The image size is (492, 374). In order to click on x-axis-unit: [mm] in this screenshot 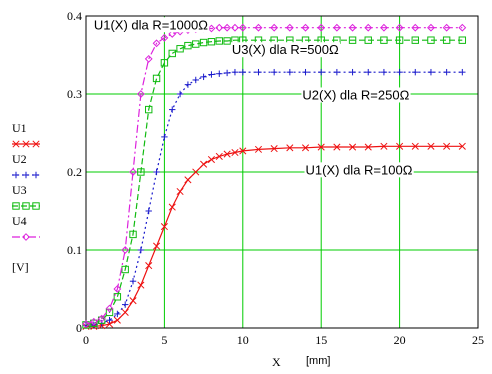, I will do `click(318, 361)`.